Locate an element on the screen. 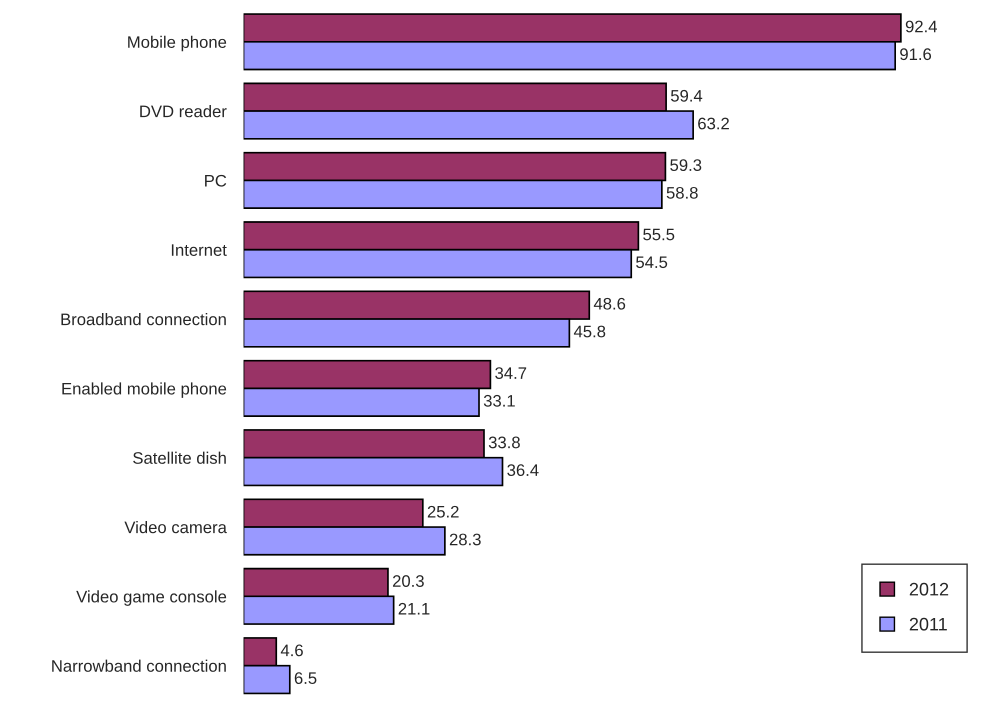 Image resolution: width=986 pixels, height=711 pixels. data-label: 92.4 is located at coordinates (921, 26).